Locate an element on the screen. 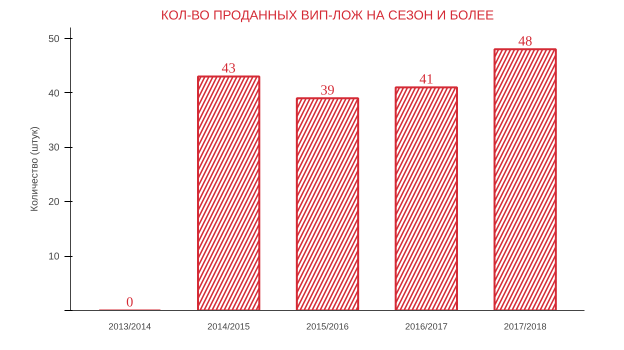  x-tick-label: 2015/2016 is located at coordinates (327, 327).